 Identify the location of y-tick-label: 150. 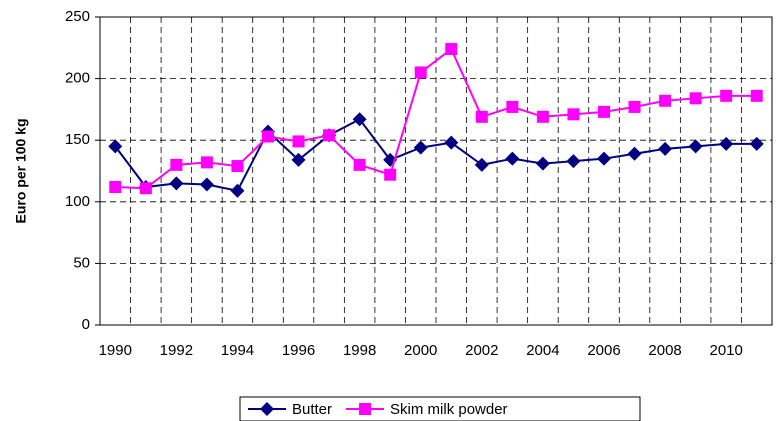
(77, 139).